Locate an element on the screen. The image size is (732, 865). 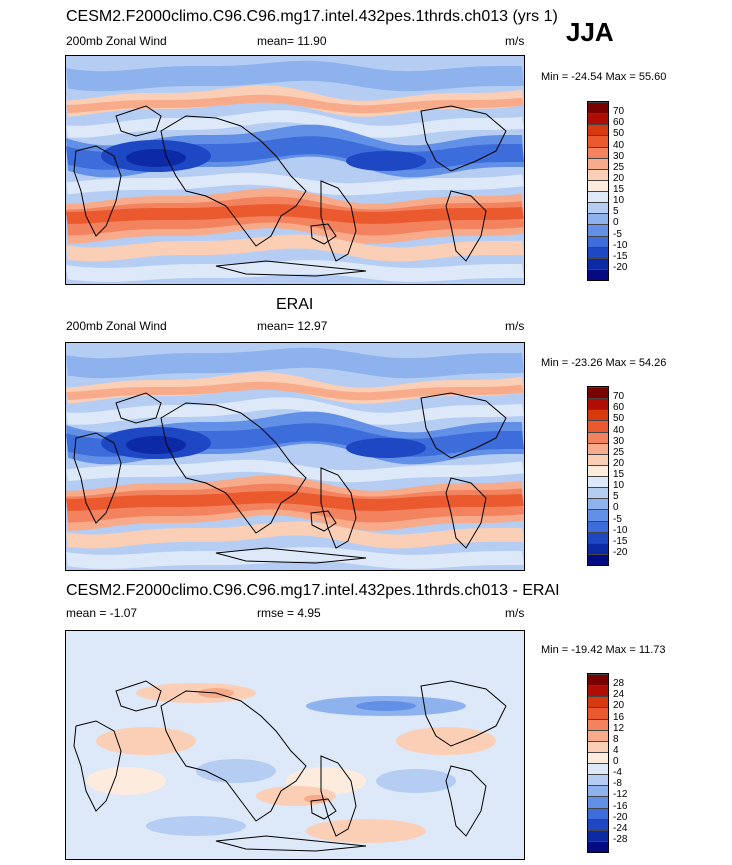
panel2-mean-label: mean= 12.97 is located at coordinates (292, 326).